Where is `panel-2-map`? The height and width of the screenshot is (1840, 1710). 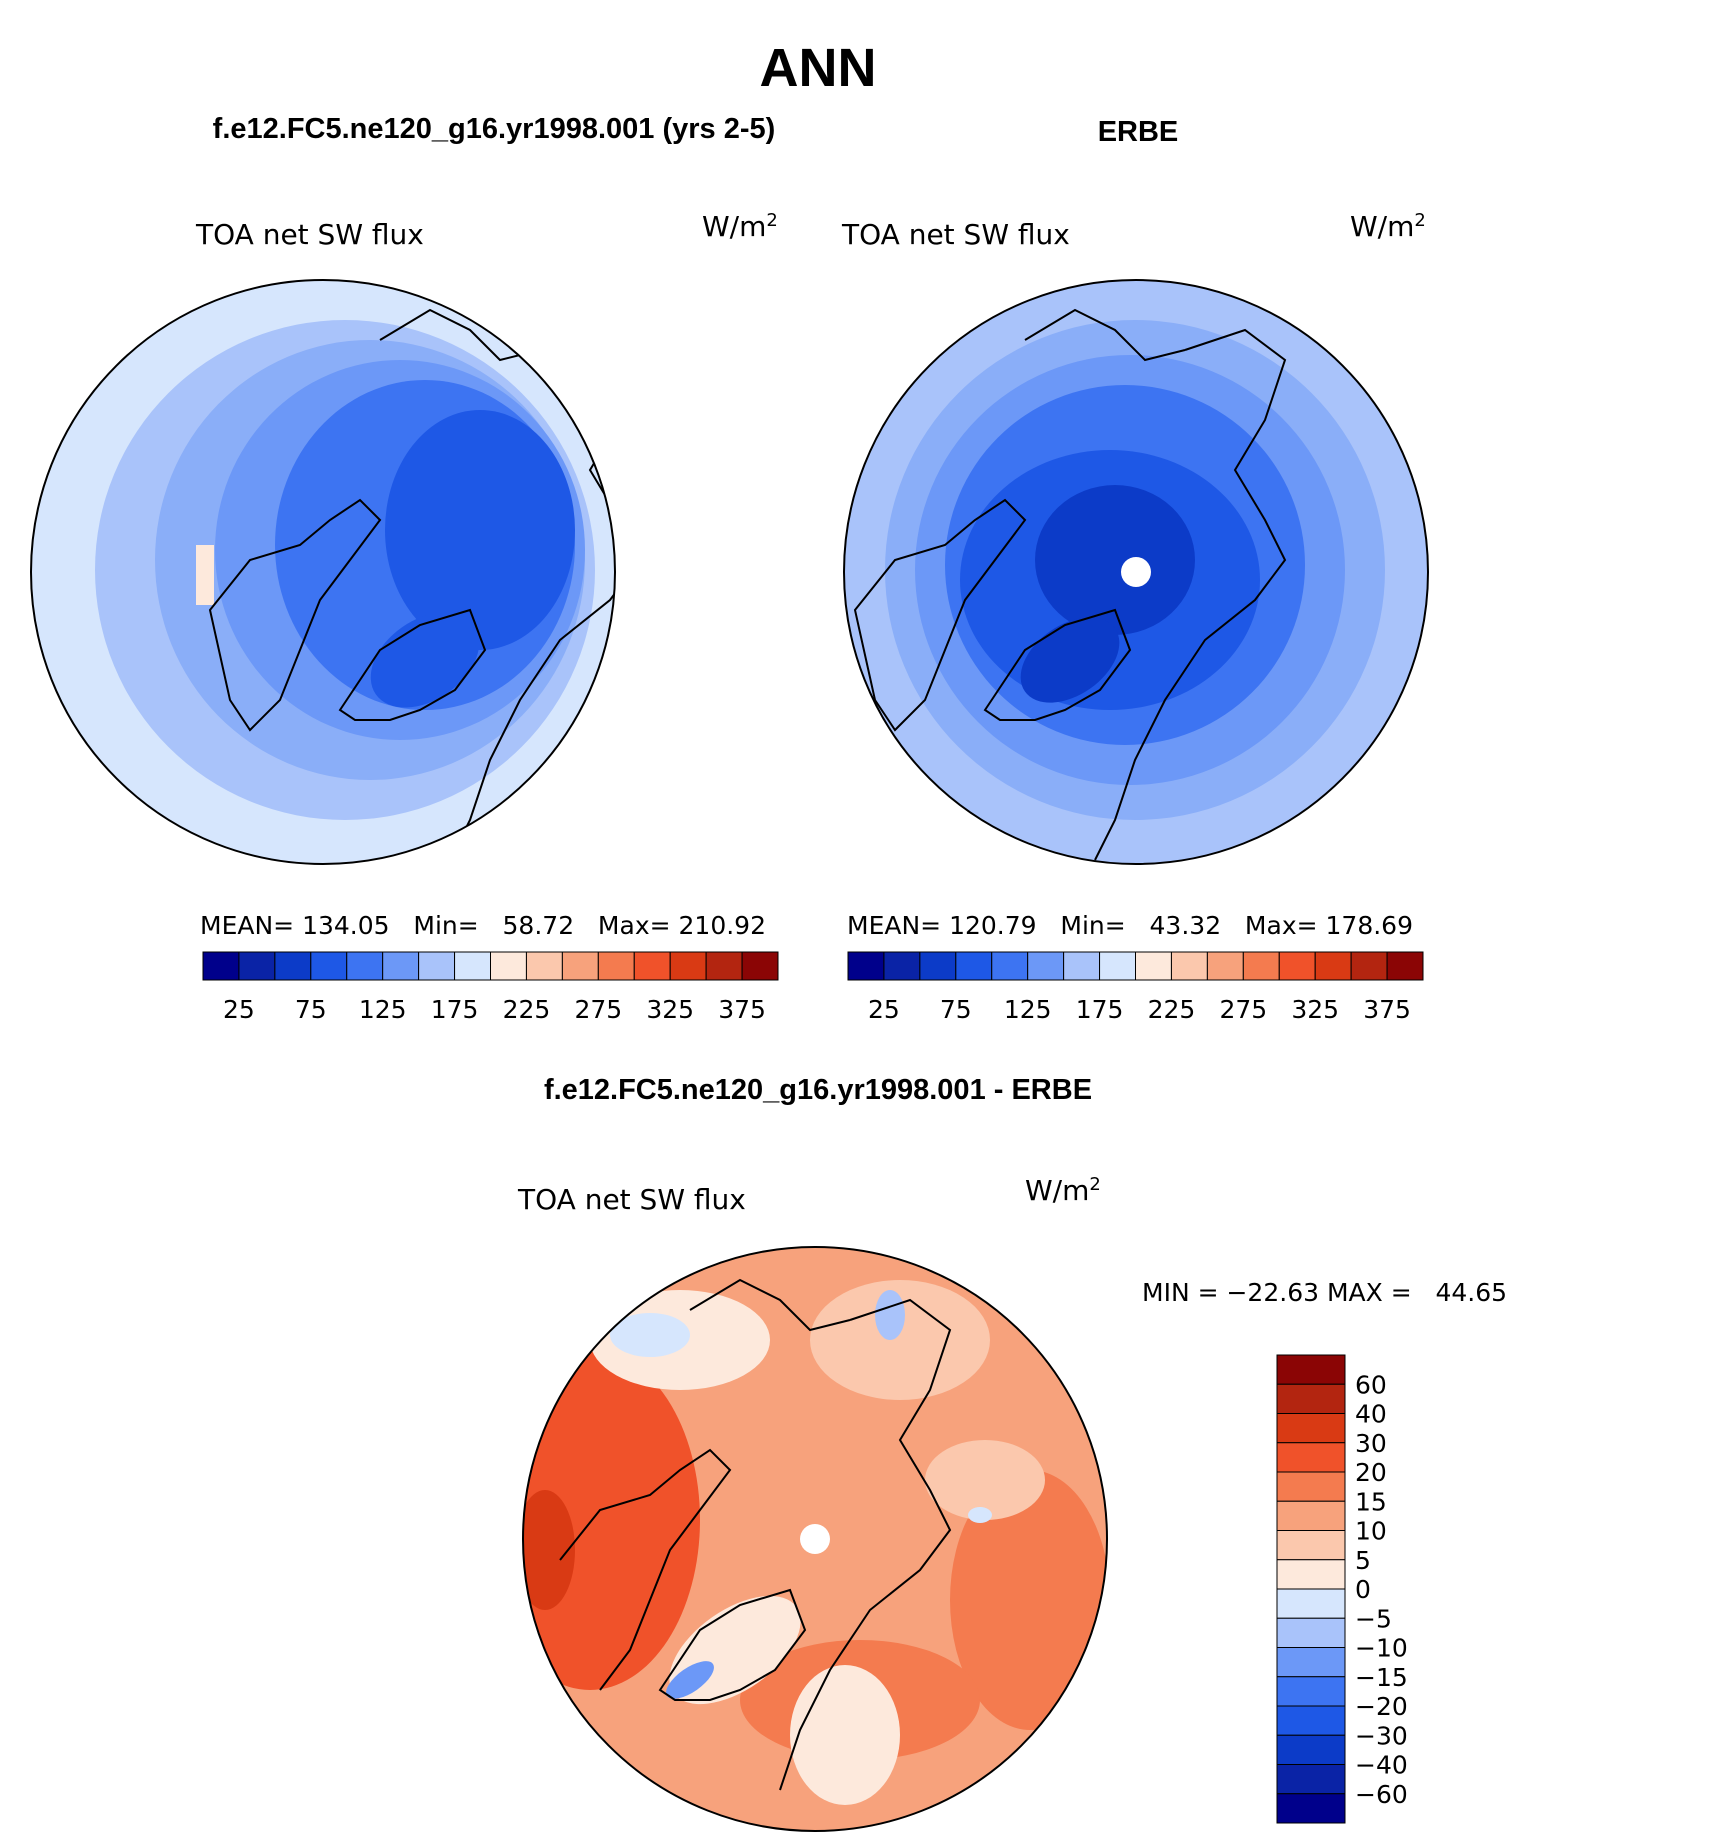
panel-2-map is located at coordinates (1136, 572).